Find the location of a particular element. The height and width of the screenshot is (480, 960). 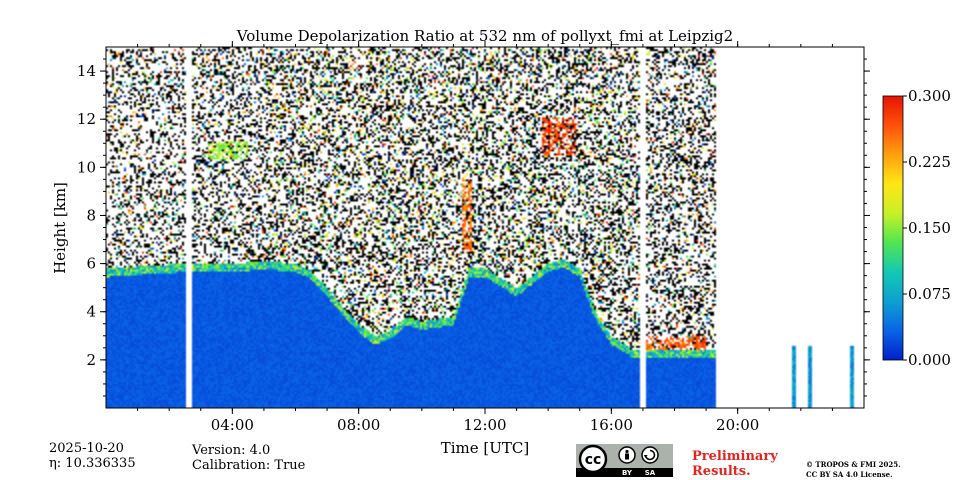

colorbar-tick-label: 0.225 is located at coordinates (929, 162).